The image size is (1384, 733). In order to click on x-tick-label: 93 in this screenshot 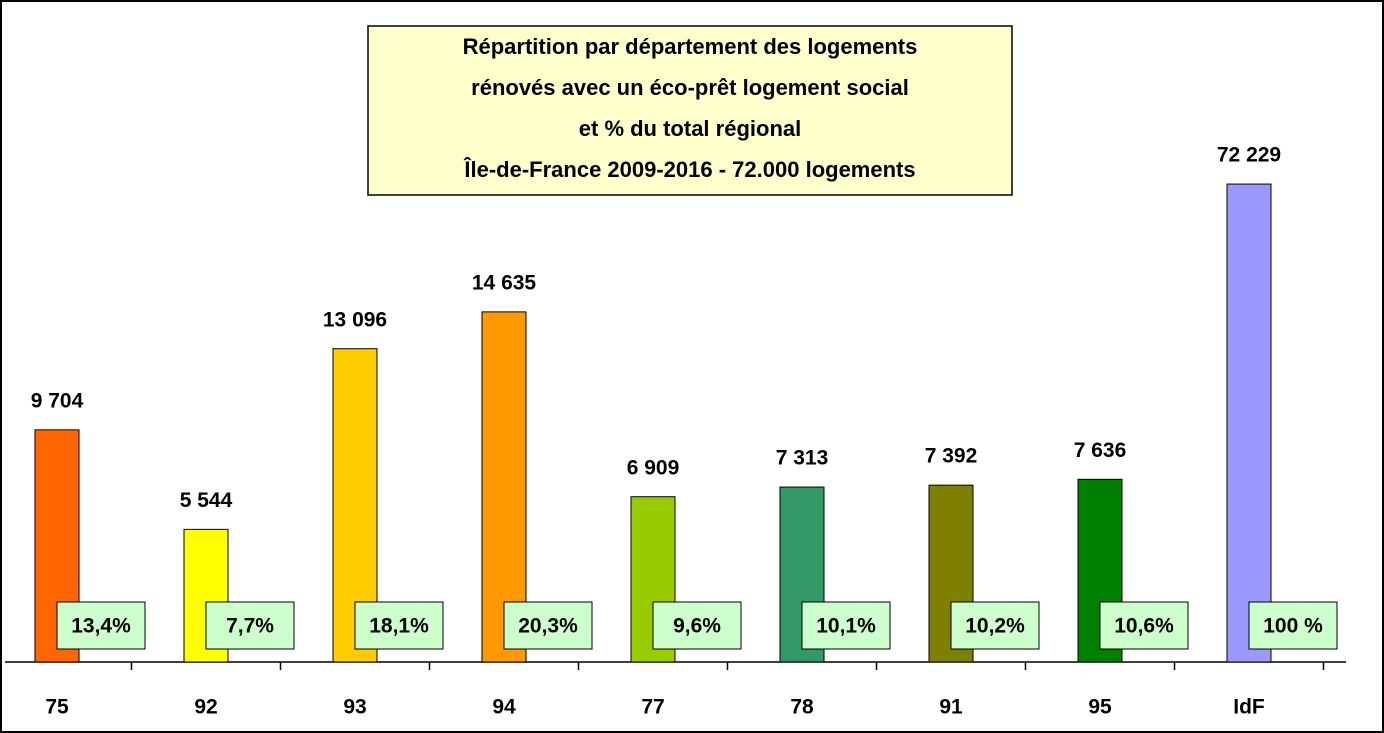, I will do `click(354, 707)`.